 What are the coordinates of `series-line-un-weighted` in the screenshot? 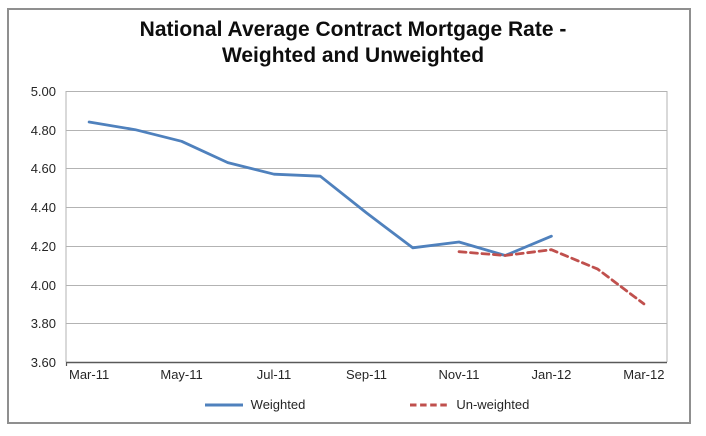 It's located at (551, 277).